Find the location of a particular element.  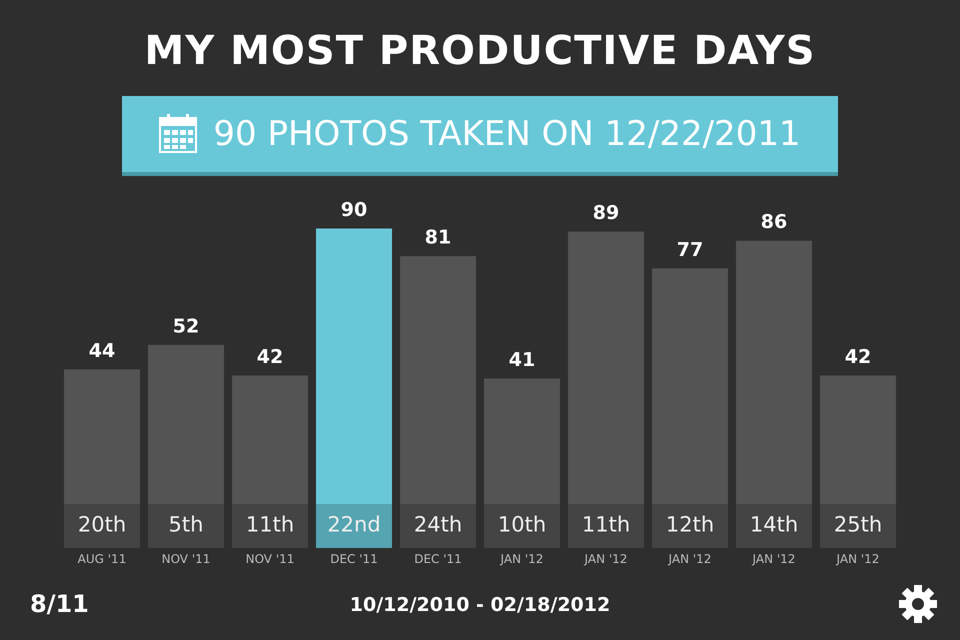

data-label: 89 is located at coordinates (606, 213).